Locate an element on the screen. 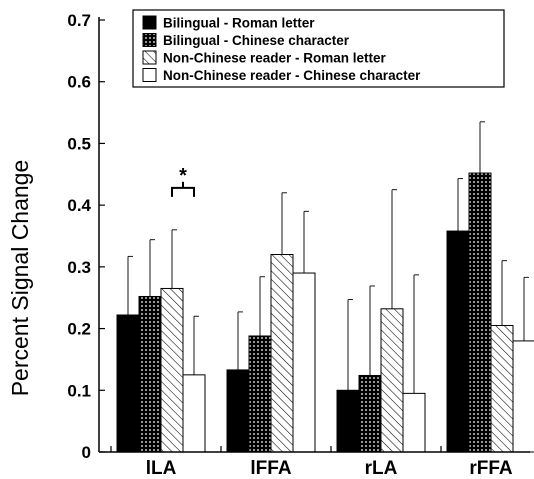 This screenshot has height=479, width=534. significance-bracket is located at coordinates (183, 191).